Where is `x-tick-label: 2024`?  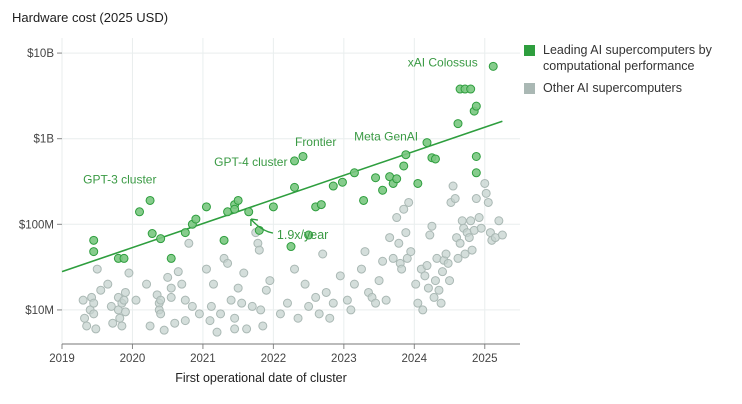 x-tick-label: 2024 is located at coordinates (415, 359).